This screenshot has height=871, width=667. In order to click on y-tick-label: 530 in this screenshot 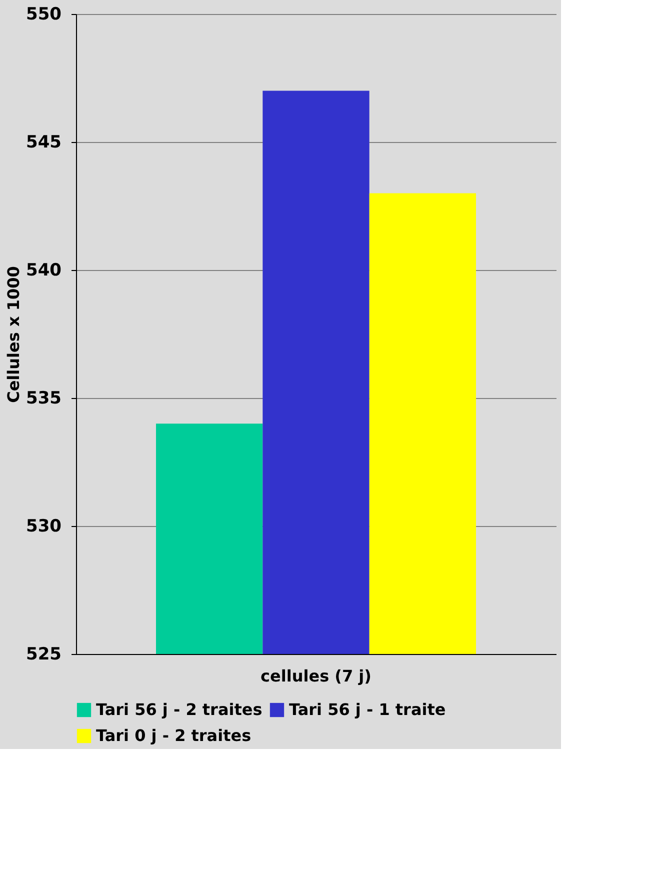, I will do `click(44, 526)`.